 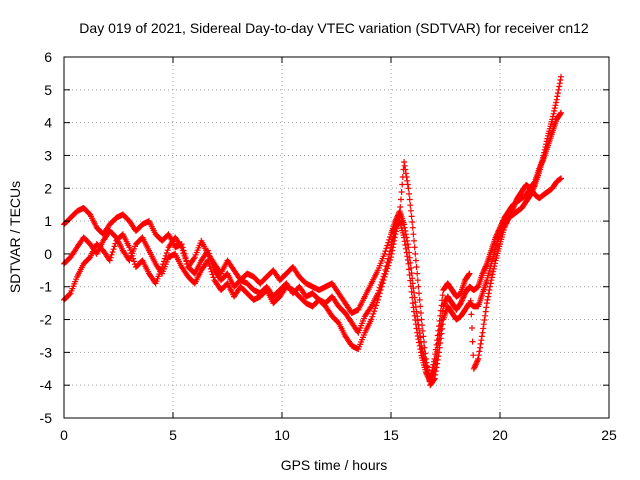 What do you see at coordinates (46, 418) in the screenshot?
I see `y-tick-label: -5` at bounding box center [46, 418].